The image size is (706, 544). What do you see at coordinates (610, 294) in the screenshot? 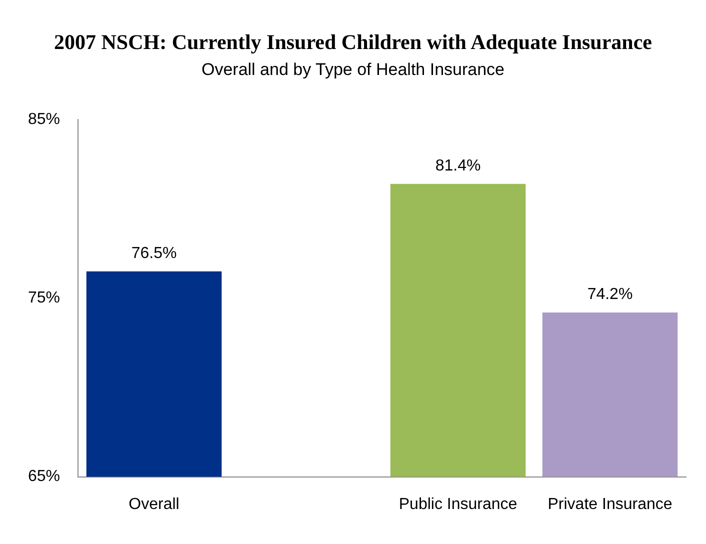
I see `data-label: 74.2%` at bounding box center [610, 294].